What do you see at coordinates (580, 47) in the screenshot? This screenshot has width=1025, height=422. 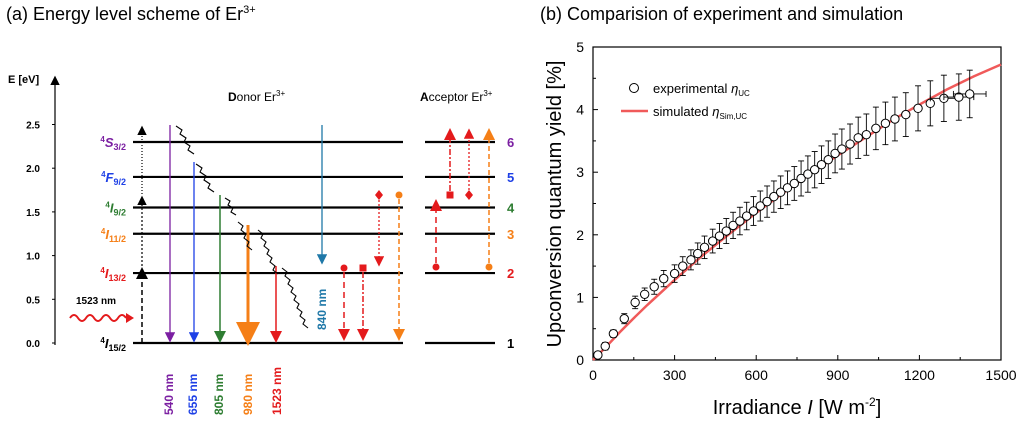 I see `y-tick-label: 5` at bounding box center [580, 47].